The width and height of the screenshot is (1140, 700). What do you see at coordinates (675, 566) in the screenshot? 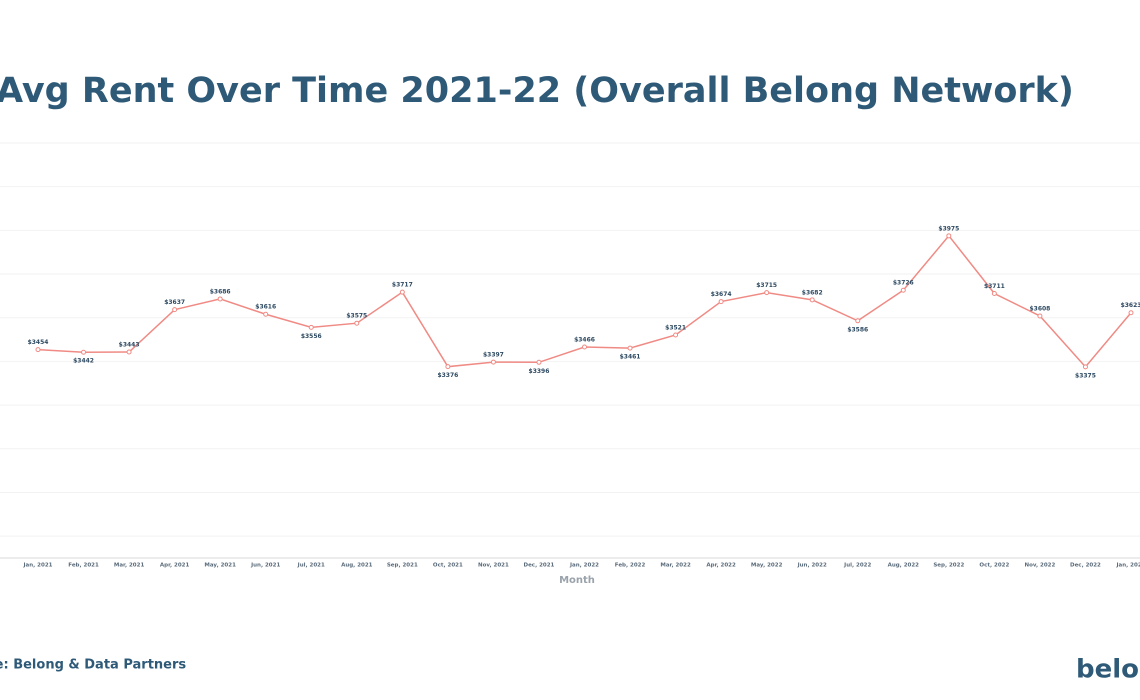
I see `x-tick-label: Mar, 2022` at bounding box center [675, 566].